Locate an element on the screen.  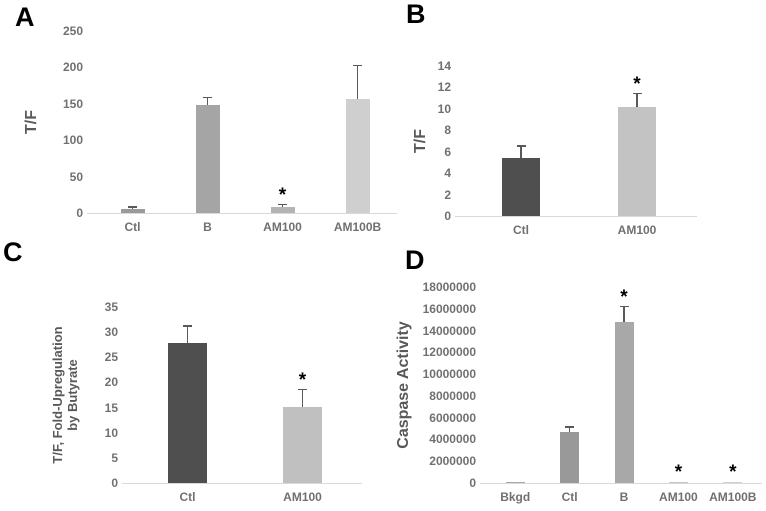
y-tick-label: 14 is located at coordinates (444, 66).